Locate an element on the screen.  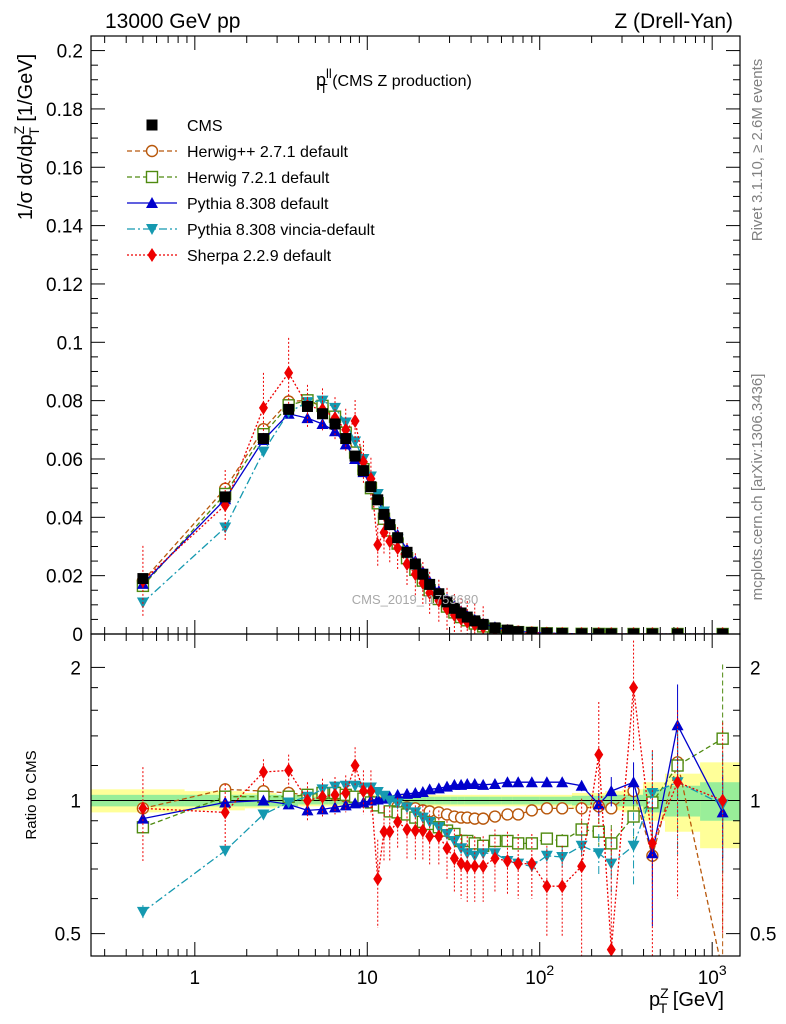
main-ytick-label: 0.02 is located at coordinates (64, 577).